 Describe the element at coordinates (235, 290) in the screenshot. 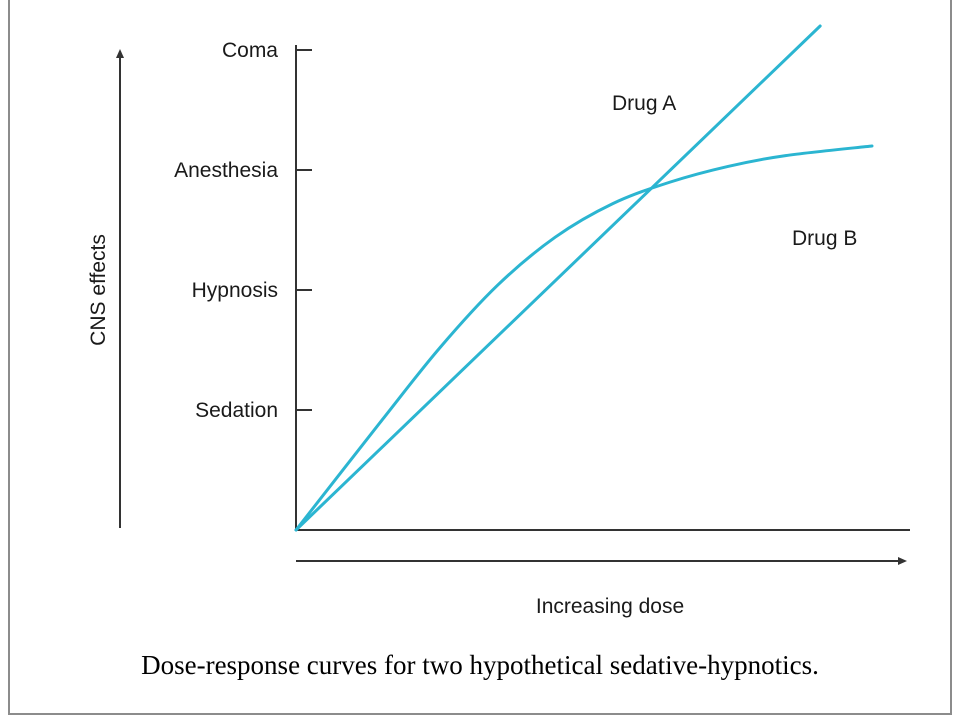

I see `y-tick-label: Hypnosis` at that location.